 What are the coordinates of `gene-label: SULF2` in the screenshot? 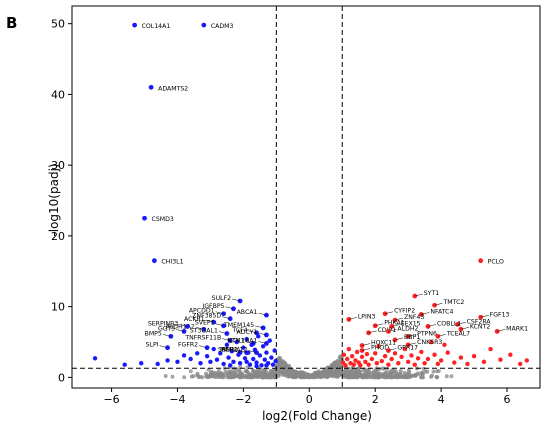 It's located at (221, 298).